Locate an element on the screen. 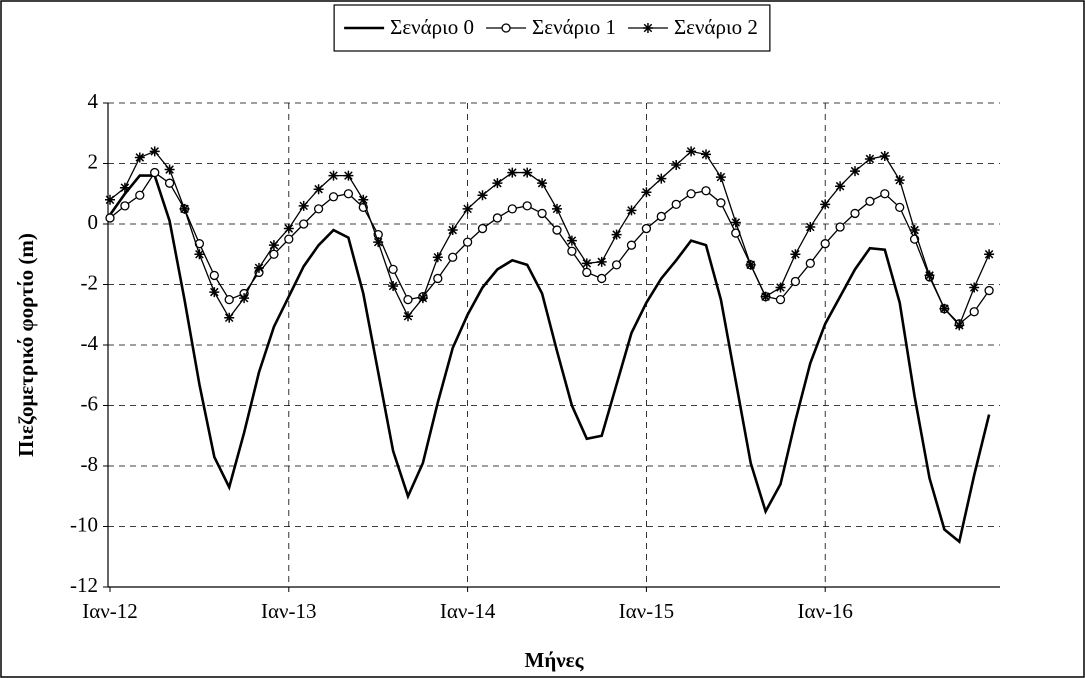 This screenshot has width=1085, height=678. y-tick-label: 4 is located at coordinates (93, 101).